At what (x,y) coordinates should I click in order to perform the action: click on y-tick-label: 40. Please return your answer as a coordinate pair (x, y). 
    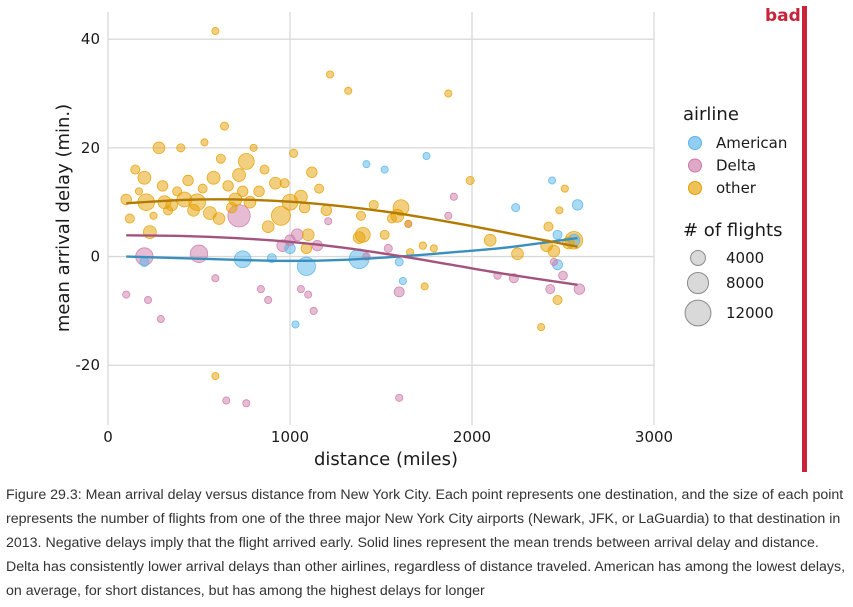
    Looking at the image, I should click on (90, 39).